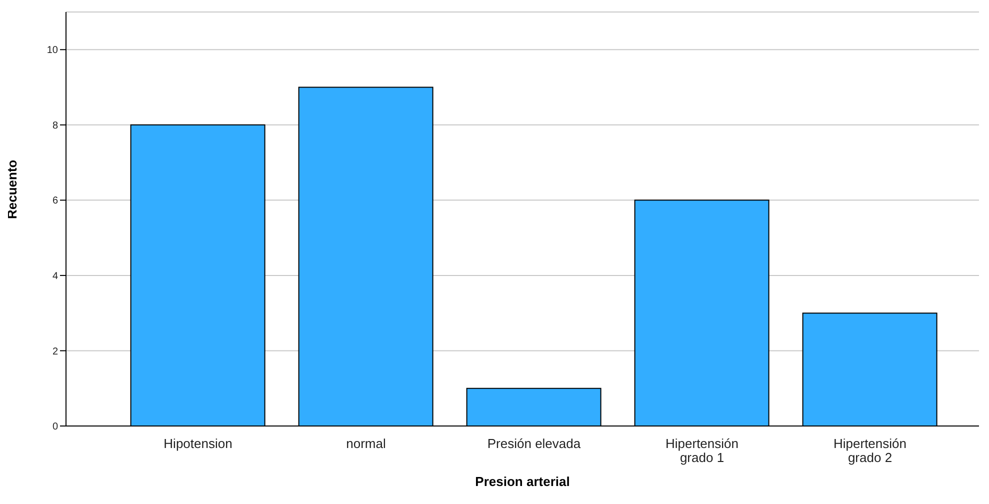 The image size is (989, 504). I want to click on x-tick-label: normal, so click(366, 443).